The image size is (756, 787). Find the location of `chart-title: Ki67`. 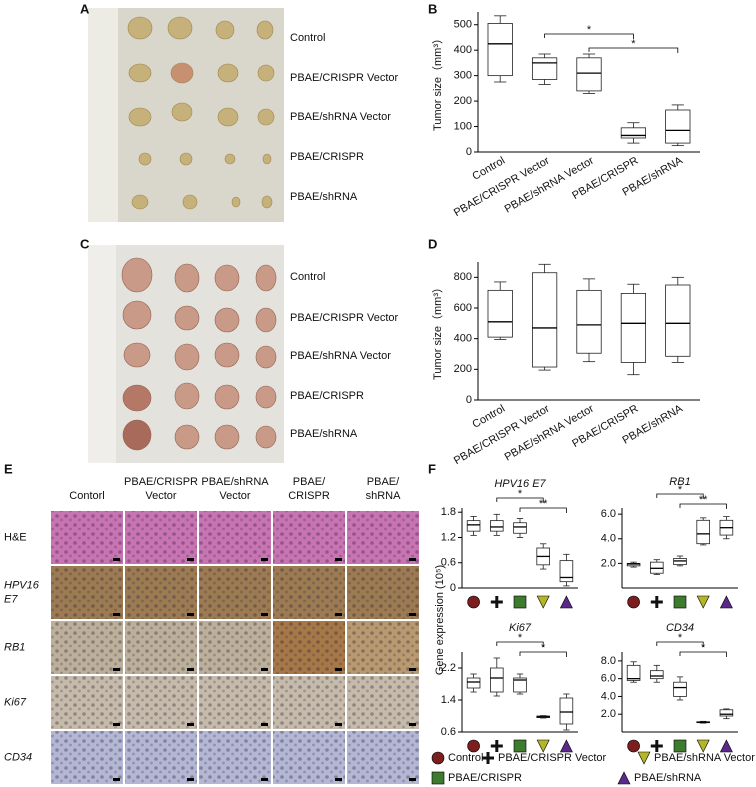

chart-title: Ki67 is located at coordinates (520, 628).